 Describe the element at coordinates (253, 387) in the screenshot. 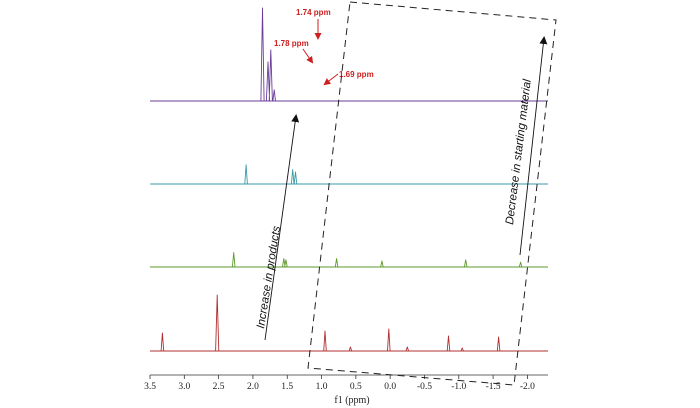

I see `x-tick-label: 2.0` at that location.